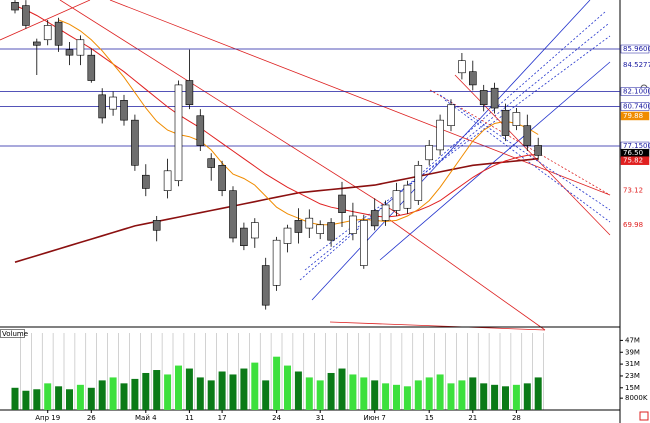 The width and height of the screenshot is (650, 423). I want to click on volume-label-box, so click(12, 333).